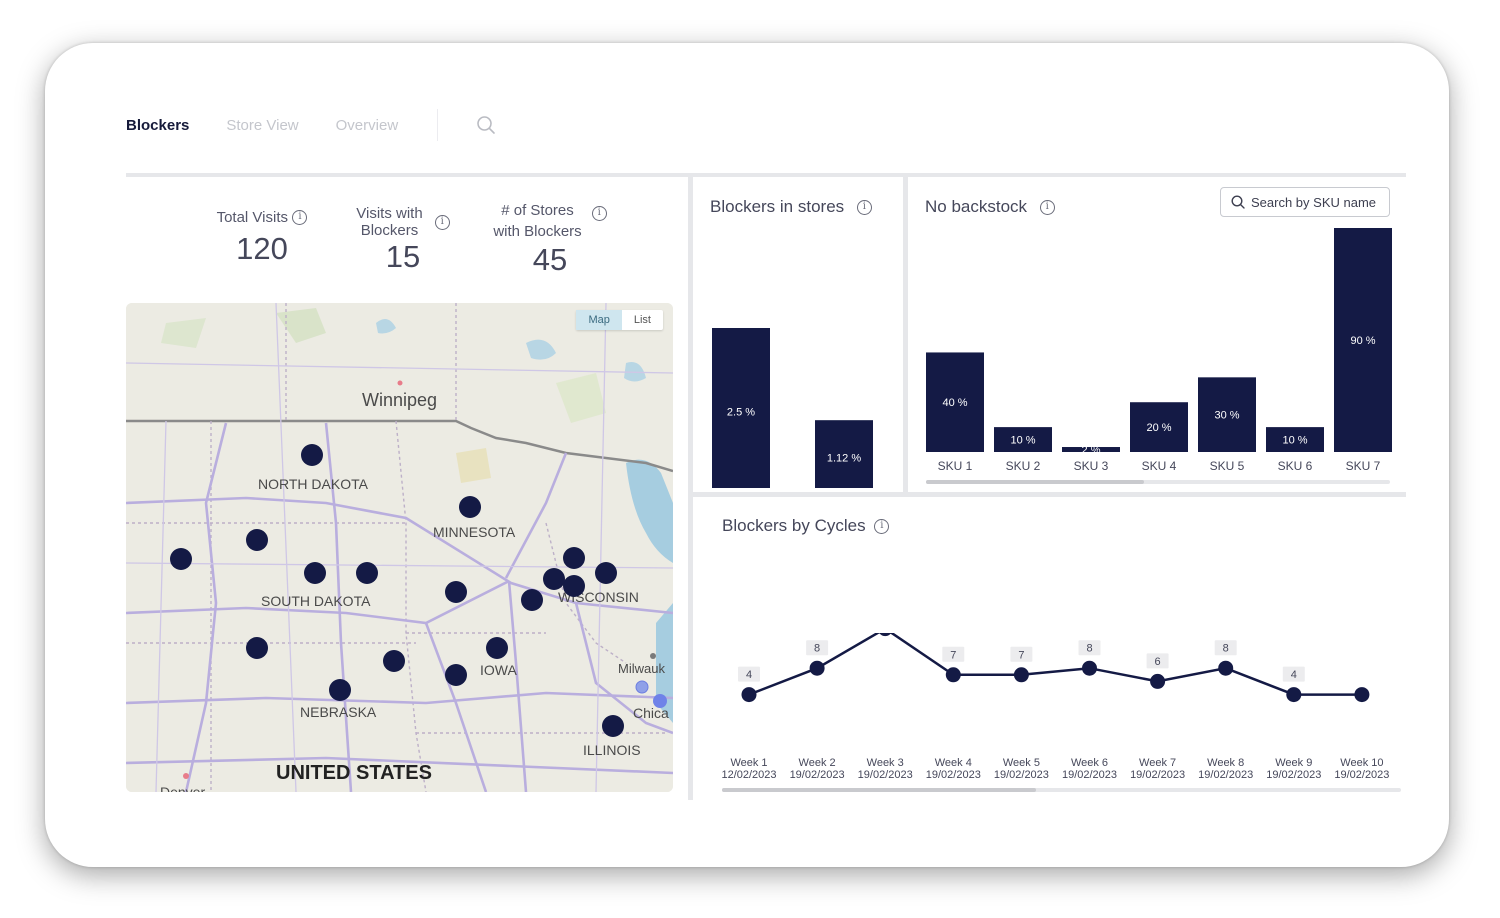 The height and width of the screenshot is (918, 1500). Describe the element at coordinates (642, 687) in the screenshot. I see `city-dot-chicago` at that location.